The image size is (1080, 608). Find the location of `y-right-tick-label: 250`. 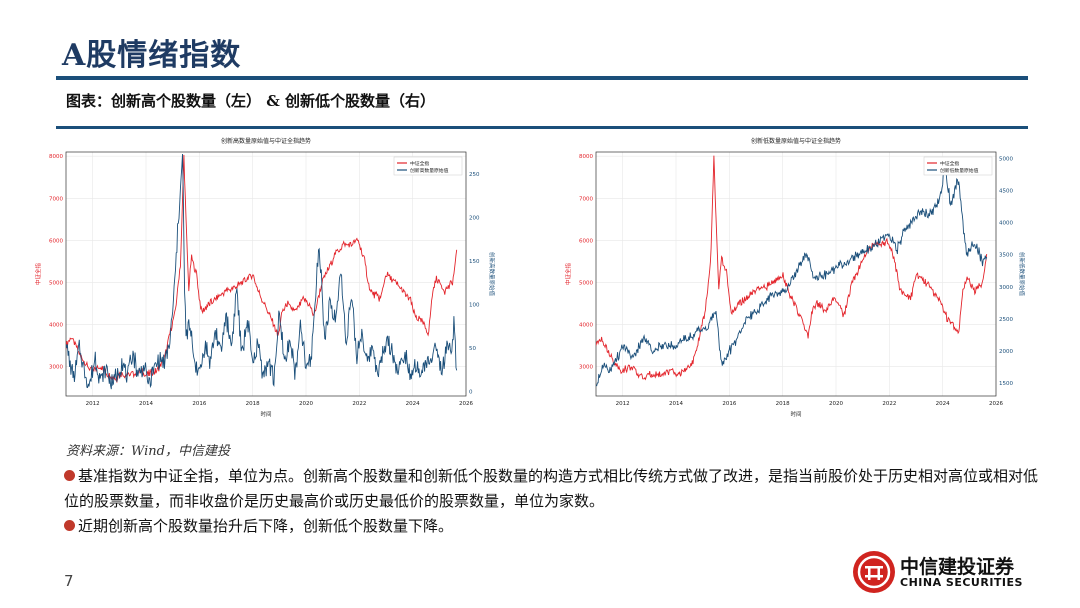

y-right-tick-label: 250 is located at coordinates (474, 175).